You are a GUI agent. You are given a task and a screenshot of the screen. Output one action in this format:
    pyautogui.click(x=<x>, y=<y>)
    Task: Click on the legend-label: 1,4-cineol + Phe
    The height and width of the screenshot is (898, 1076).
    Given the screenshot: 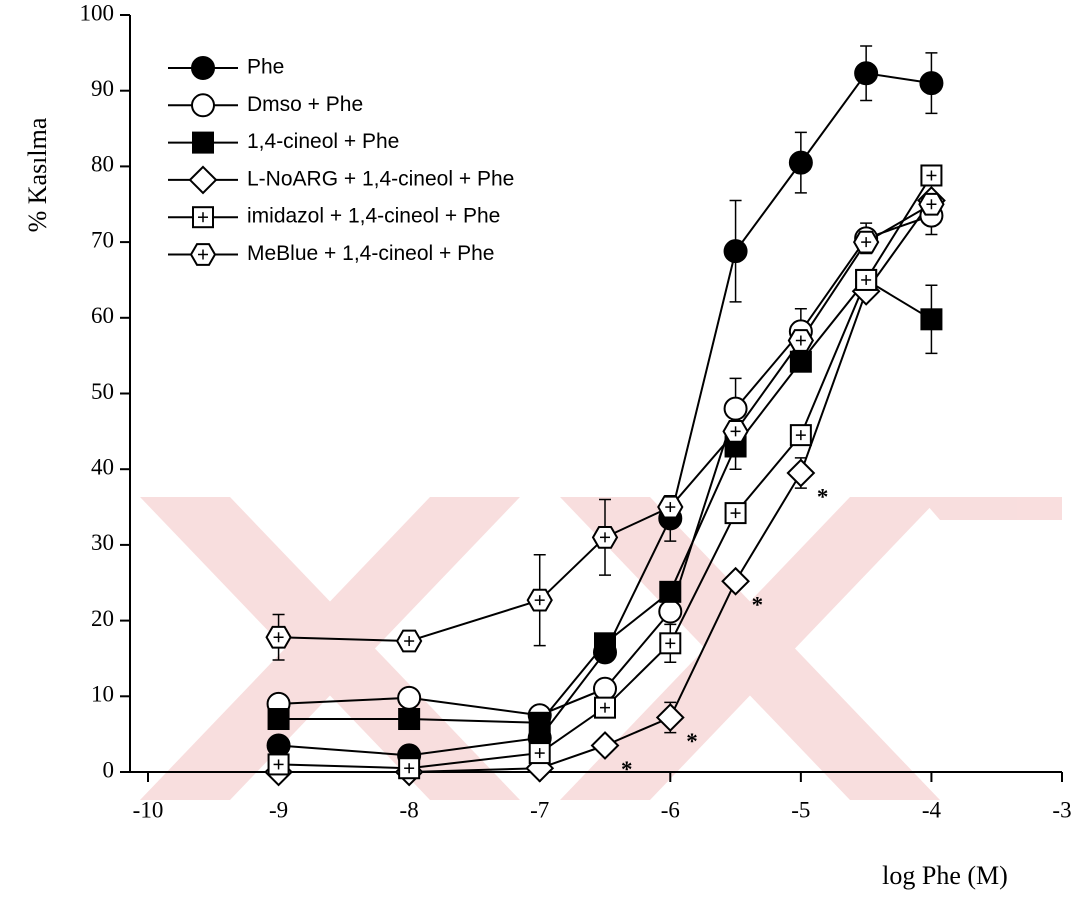 What is the action you would take?
    pyautogui.click(x=323, y=141)
    